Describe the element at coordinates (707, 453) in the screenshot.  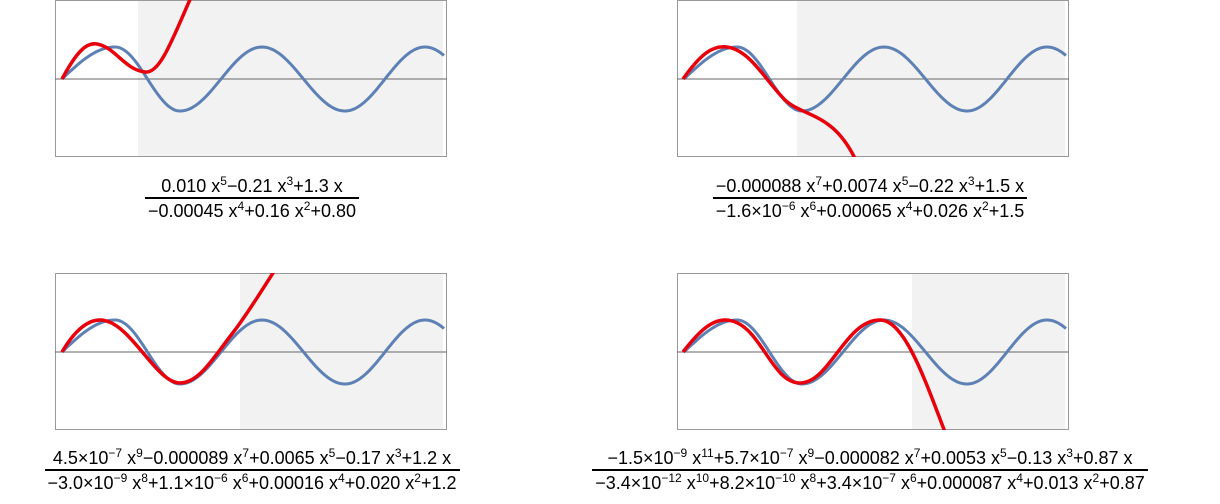
I see `exponent: 11` at that location.